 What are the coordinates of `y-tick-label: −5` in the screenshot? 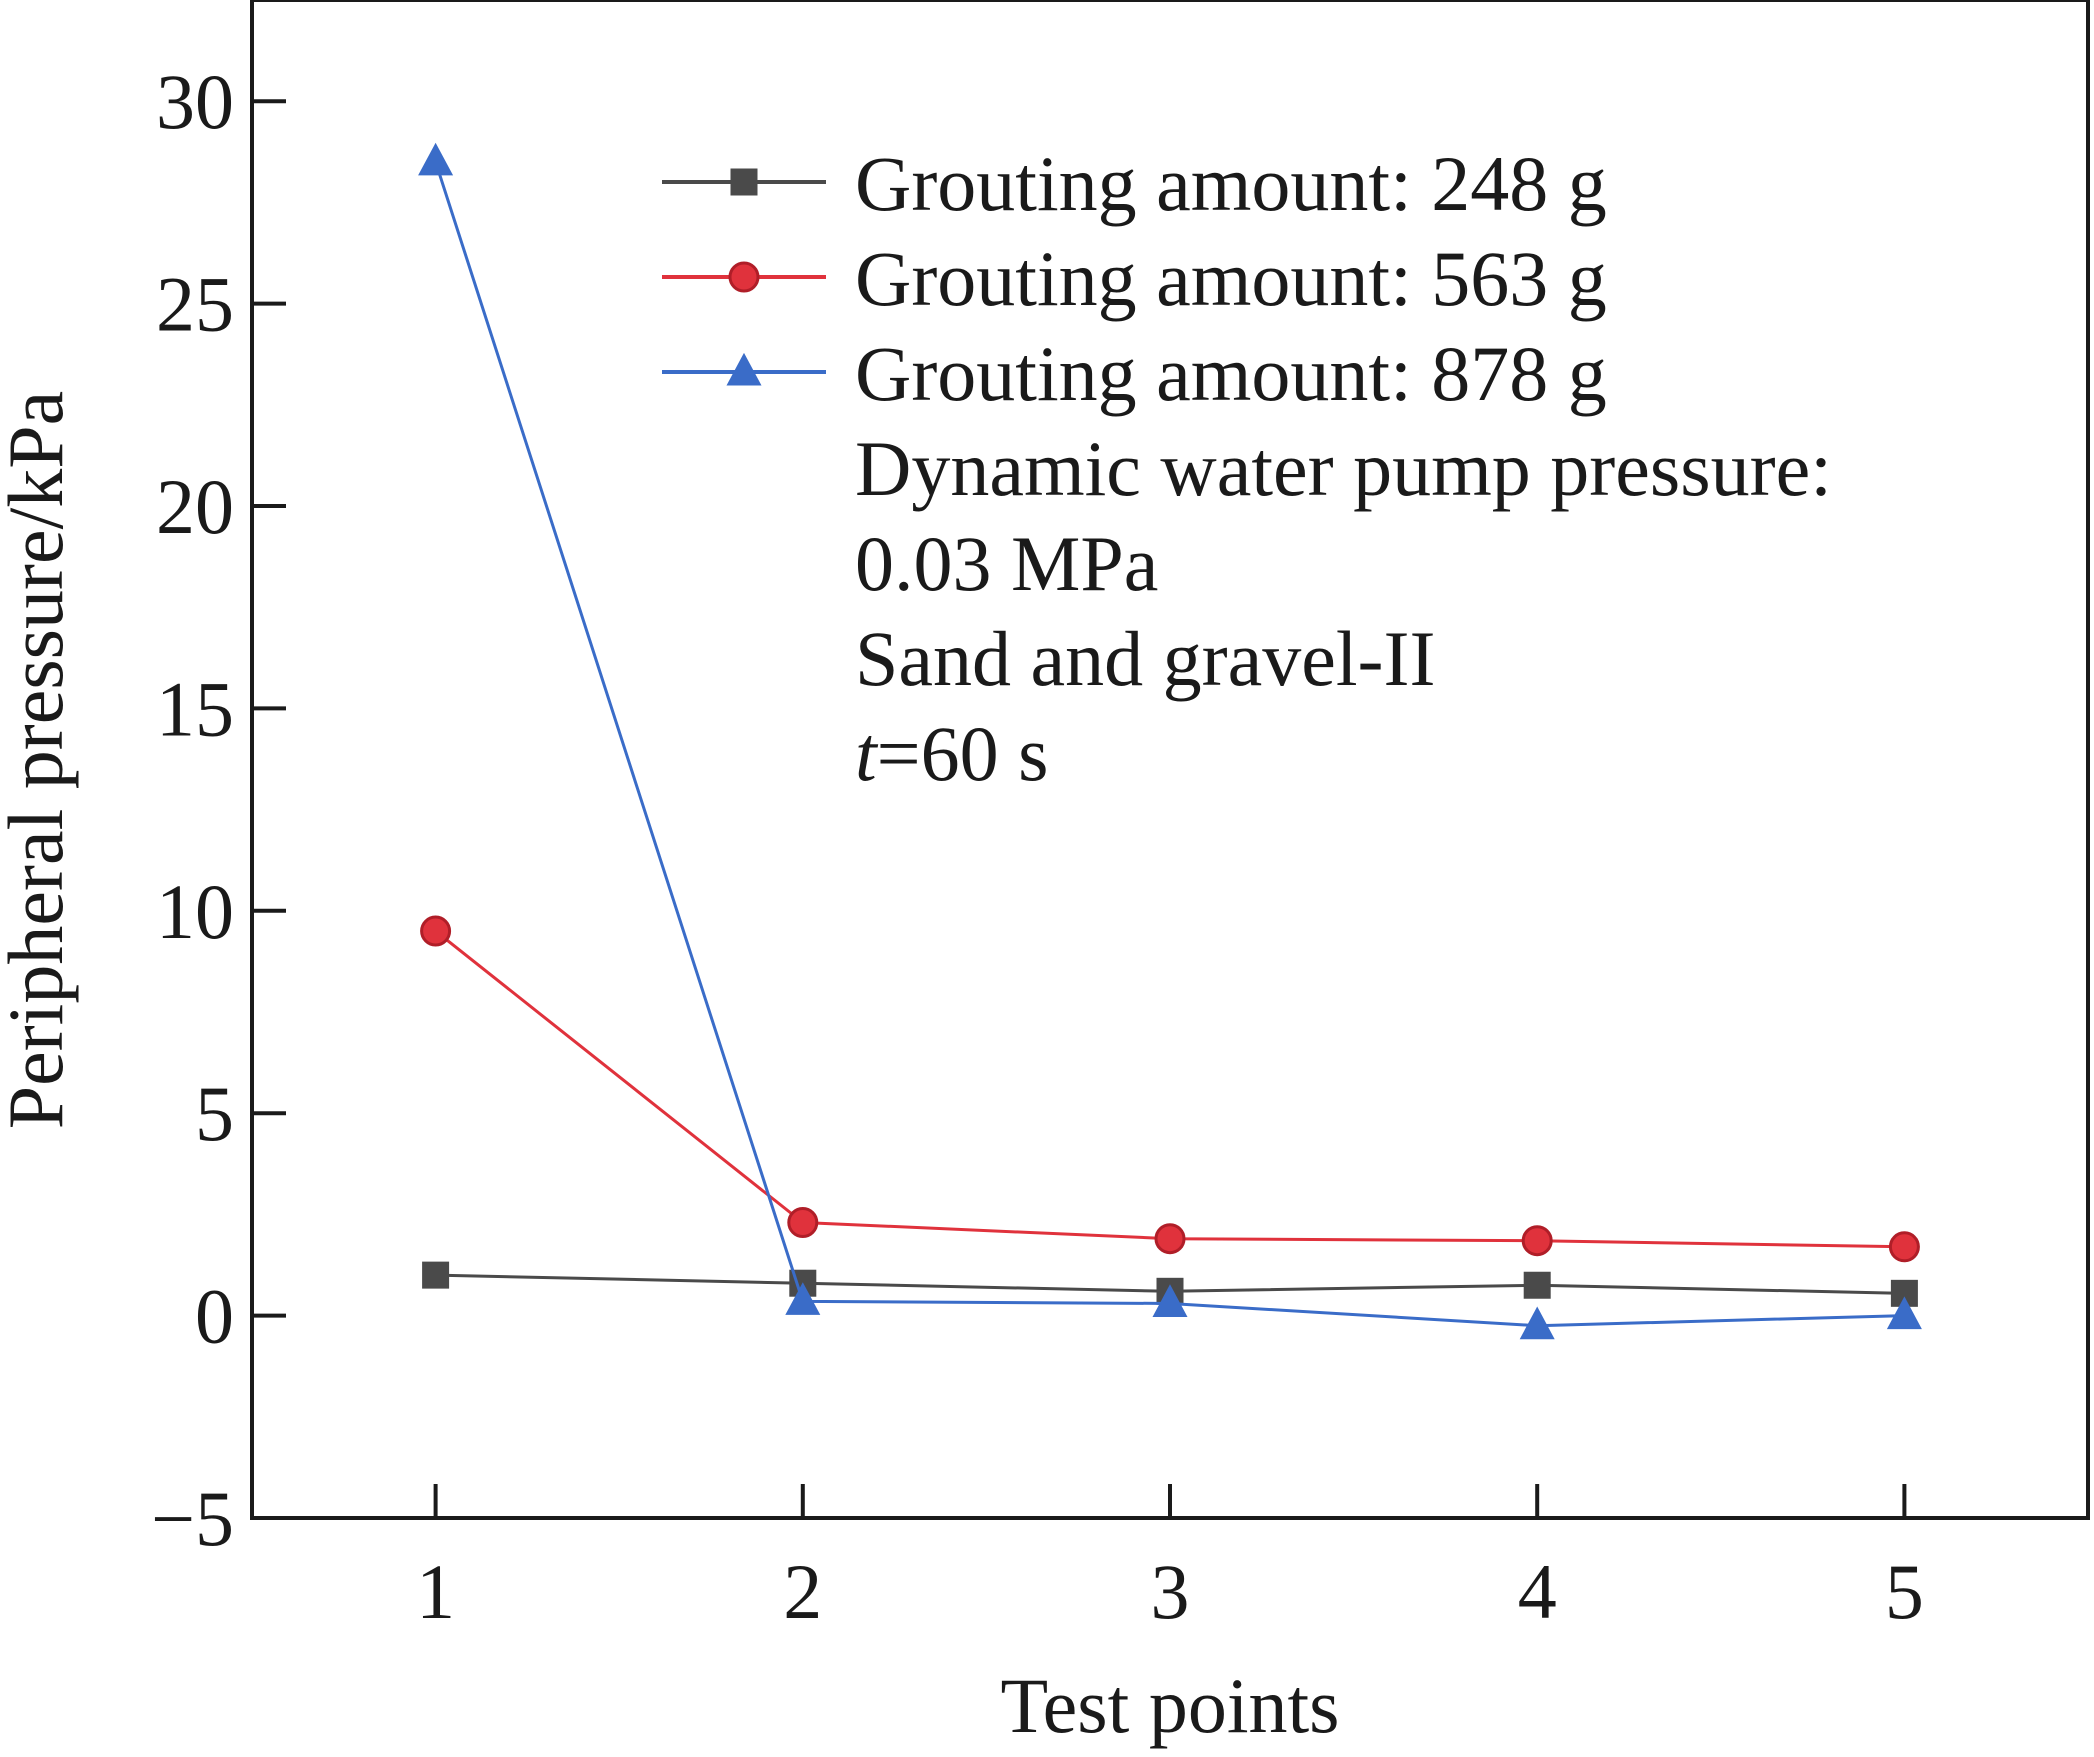 It's located at (192, 1518).